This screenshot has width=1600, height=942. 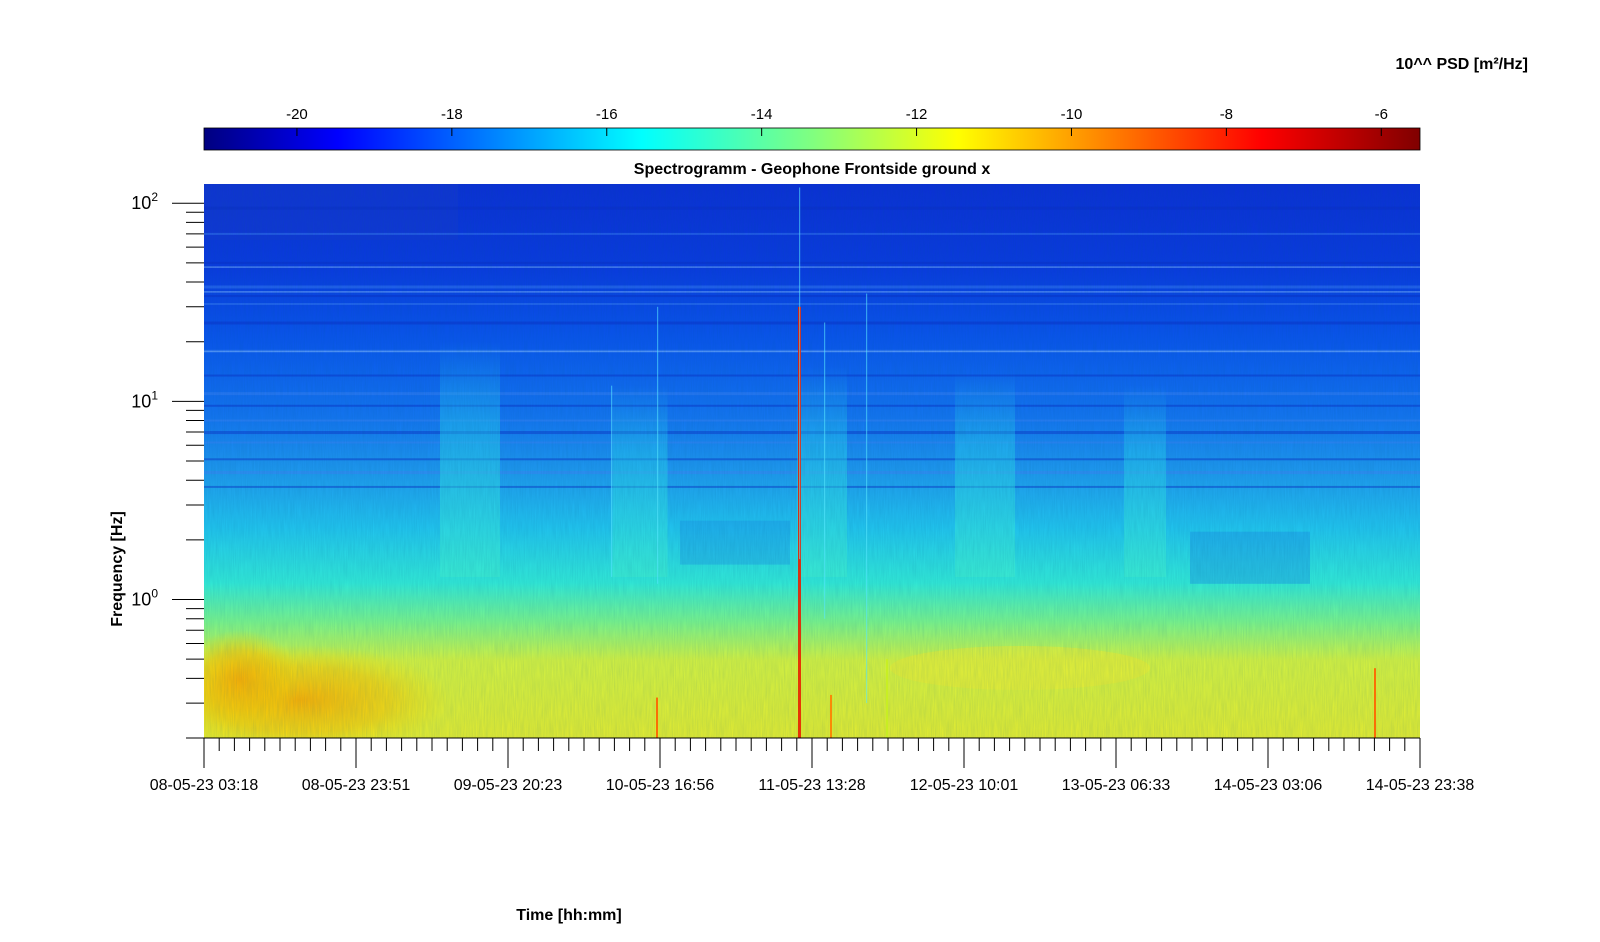 What do you see at coordinates (1420, 785) in the screenshot?
I see `x-tick-label: 14-05-23 23:38` at bounding box center [1420, 785].